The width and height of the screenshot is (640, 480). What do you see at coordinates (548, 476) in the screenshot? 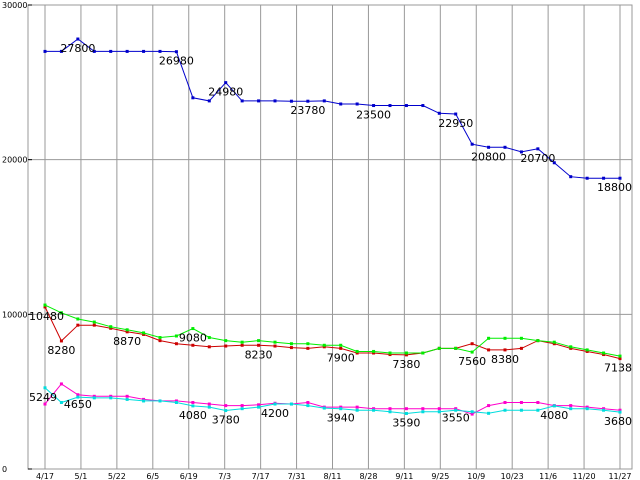
I see `x-tick-label: 11/6` at bounding box center [548, 476].